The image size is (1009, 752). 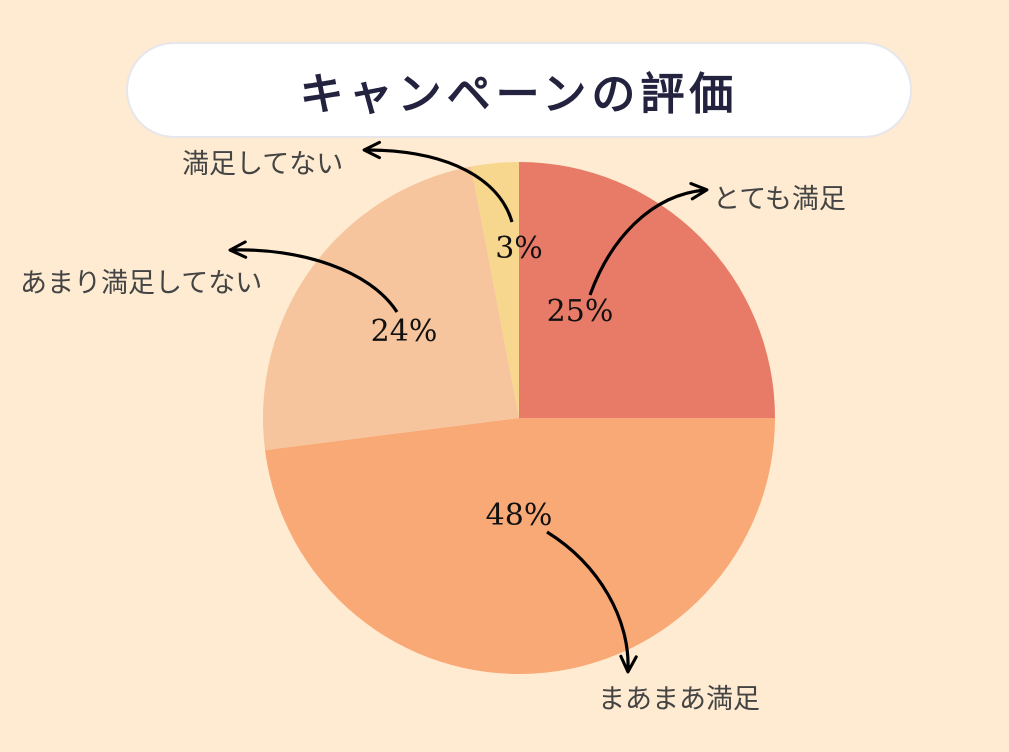 What do you see at coordinates (779, 199) in the screenshot?
I see `category-label-very-satisfied: とても満足` at bounding box center [779, 199].